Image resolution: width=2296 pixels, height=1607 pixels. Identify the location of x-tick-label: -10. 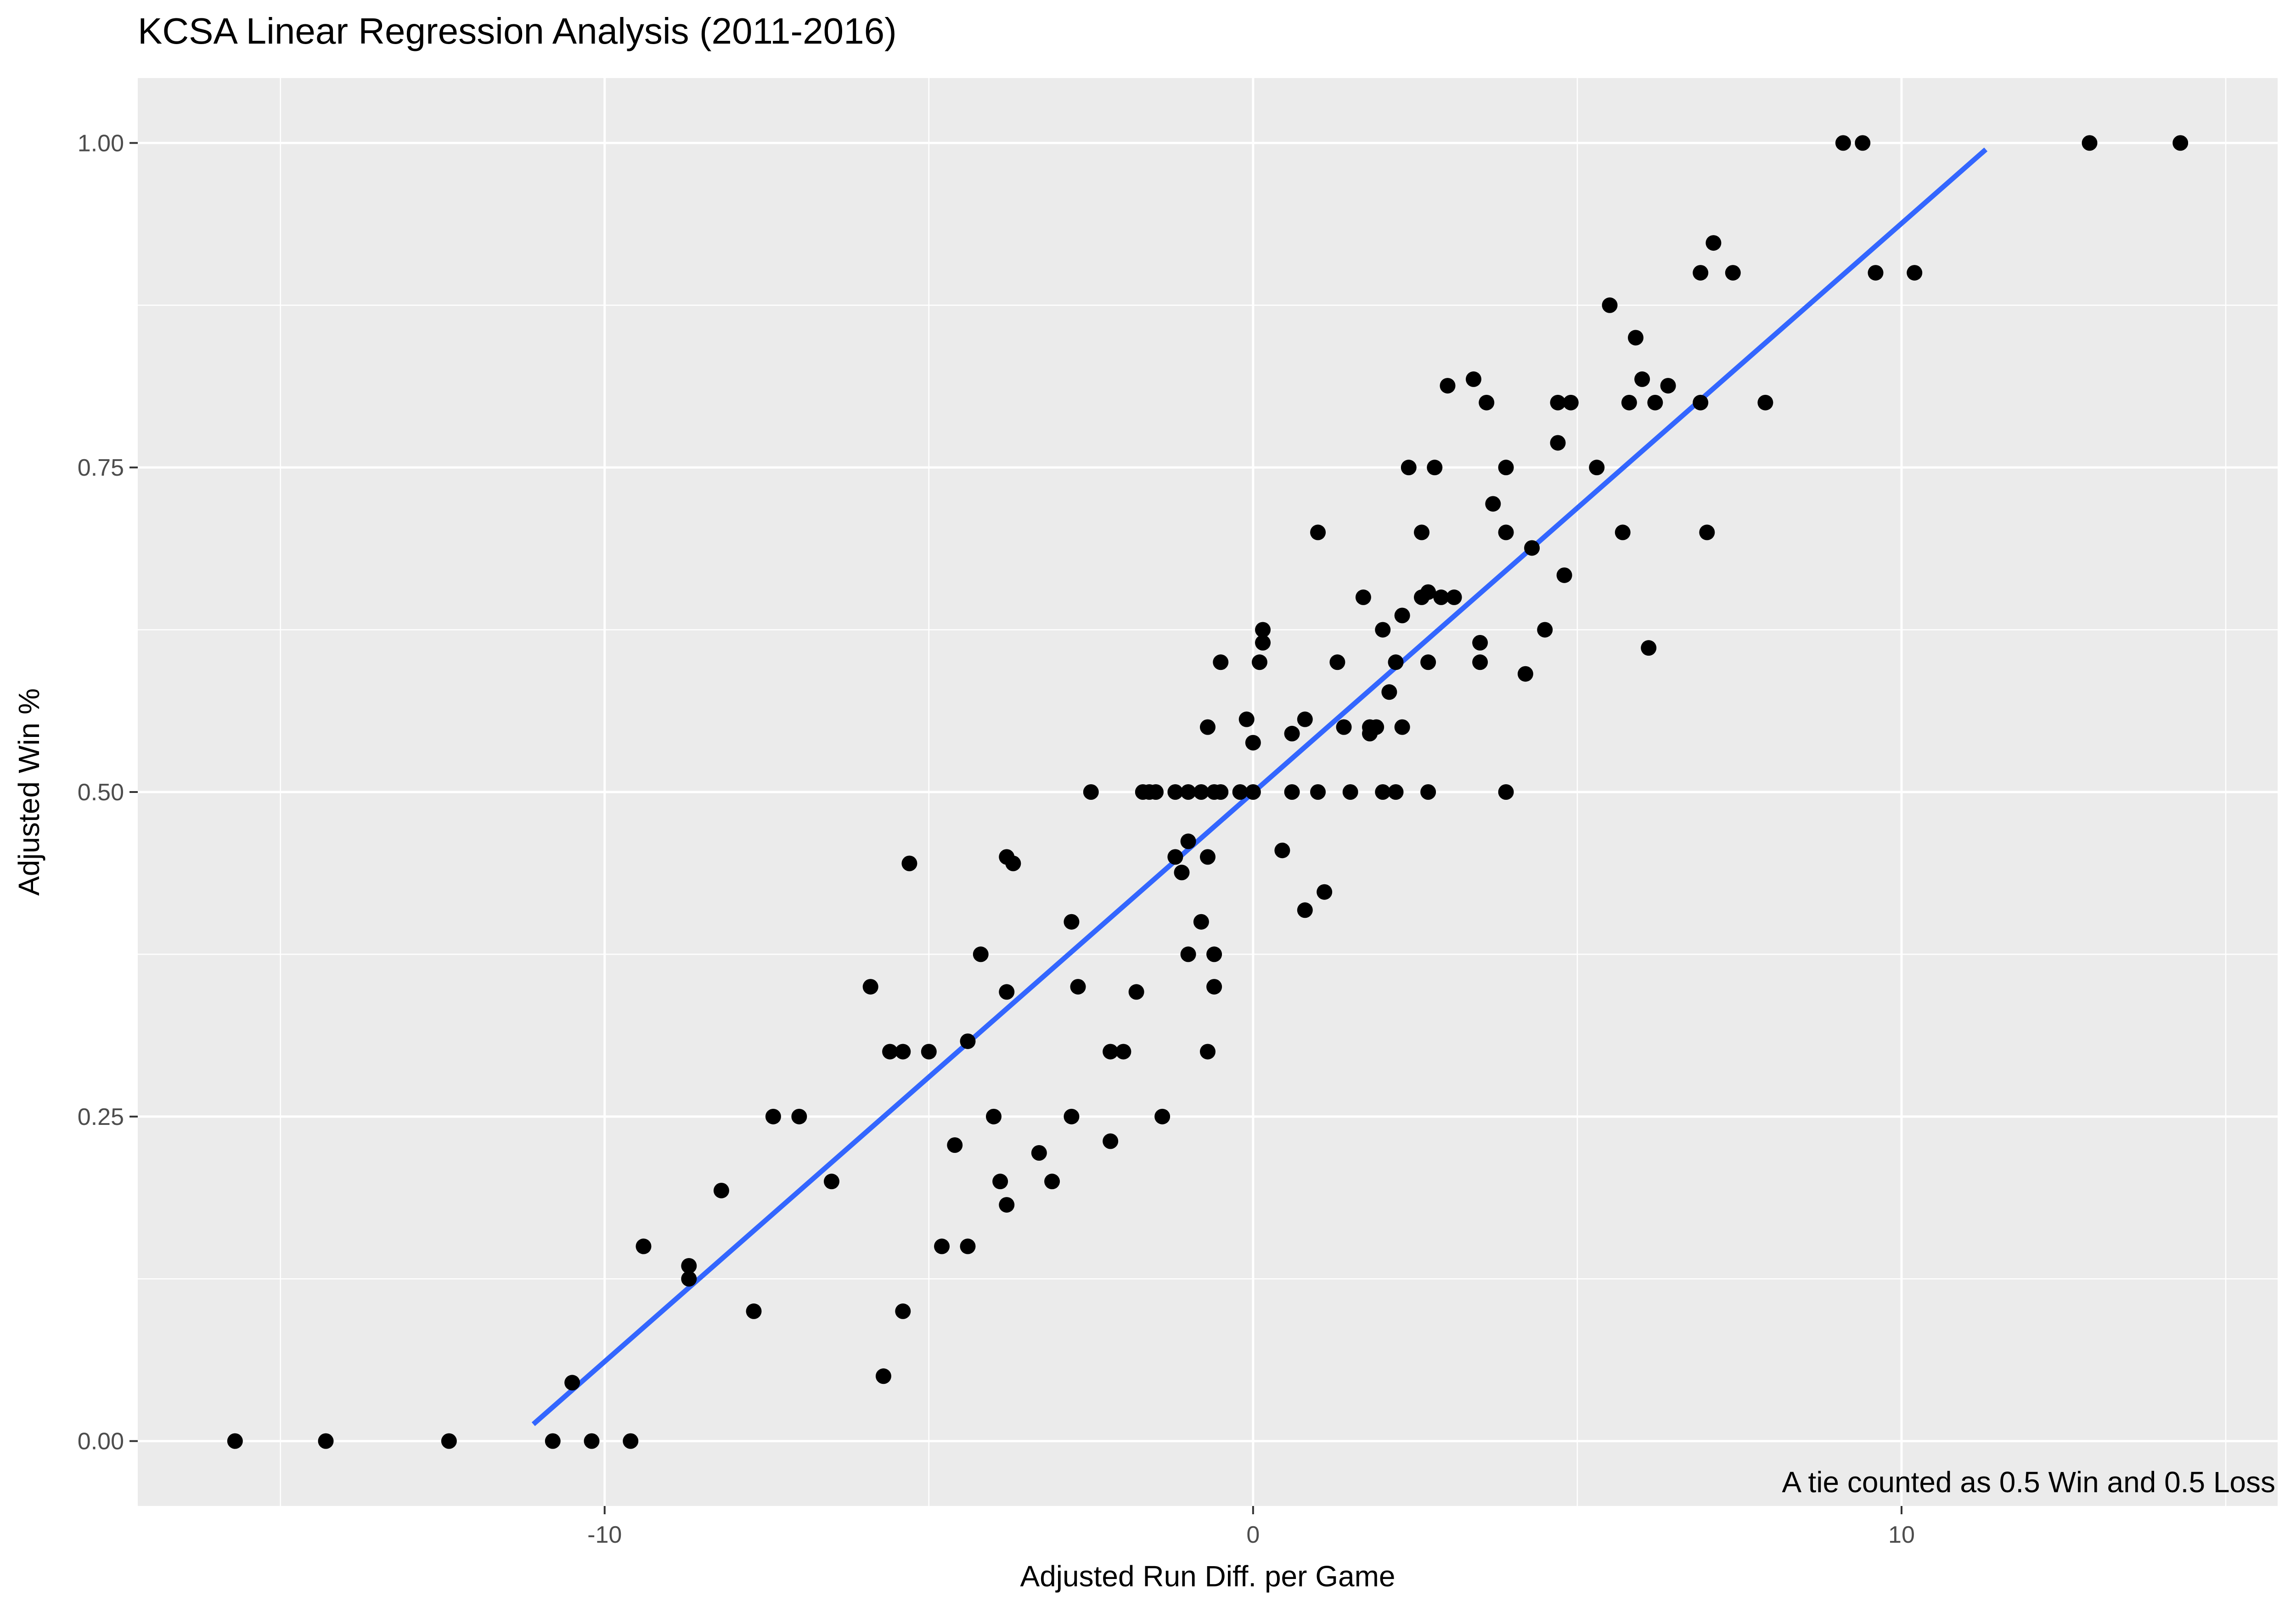
(604, 1535).